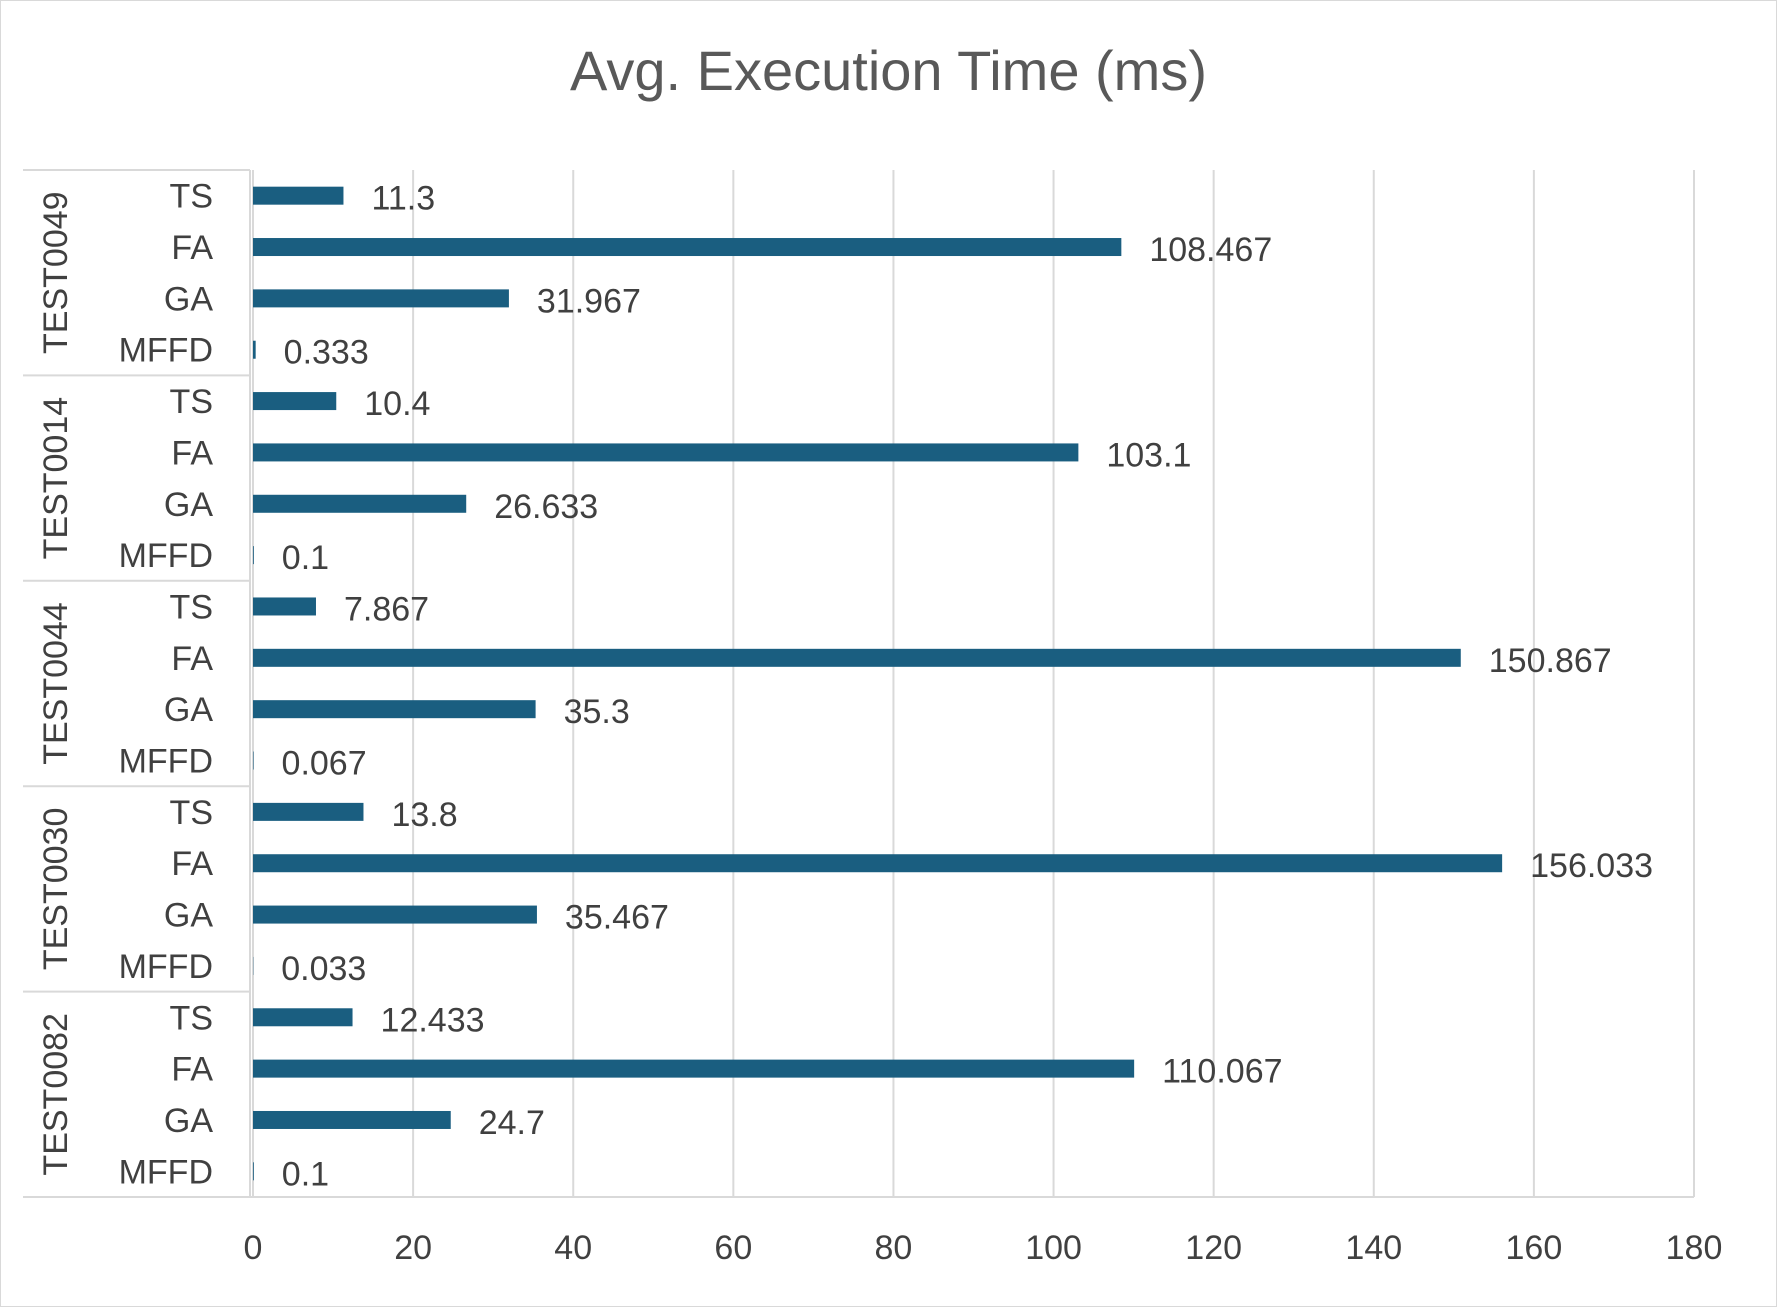  Describe the element at coordinates (433, 1020) in the screenshot. I see `data-label: 12.433` at that location.